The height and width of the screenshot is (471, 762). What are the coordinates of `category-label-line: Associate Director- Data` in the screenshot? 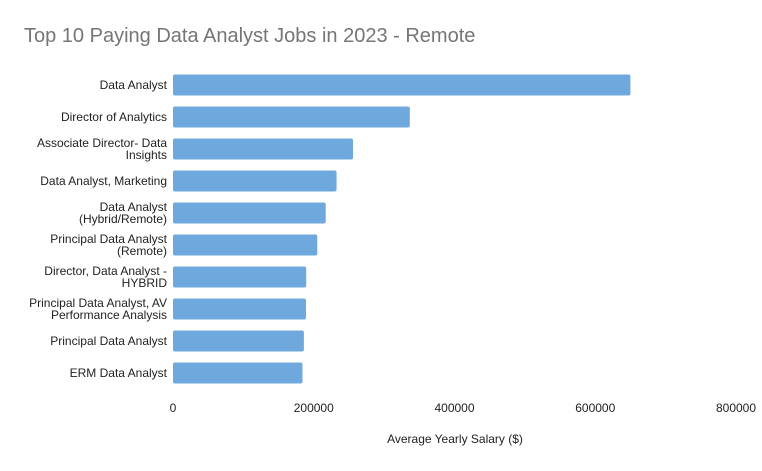 It's located at (102, 143).